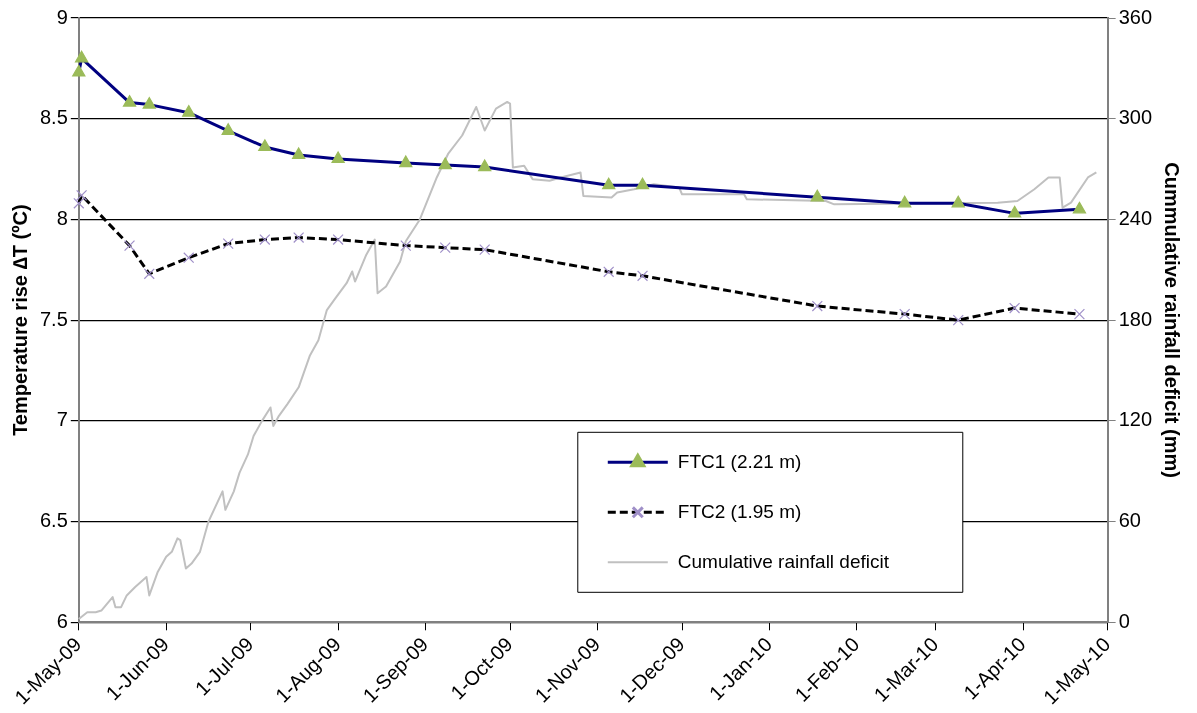 This screenshot has width=1197, height=713. What do you see at coordinates (19, 320) in the screenshot?
I see `y-axis-title: Temperature rise ∆T (ºC)` at bounding box center [19, 320].